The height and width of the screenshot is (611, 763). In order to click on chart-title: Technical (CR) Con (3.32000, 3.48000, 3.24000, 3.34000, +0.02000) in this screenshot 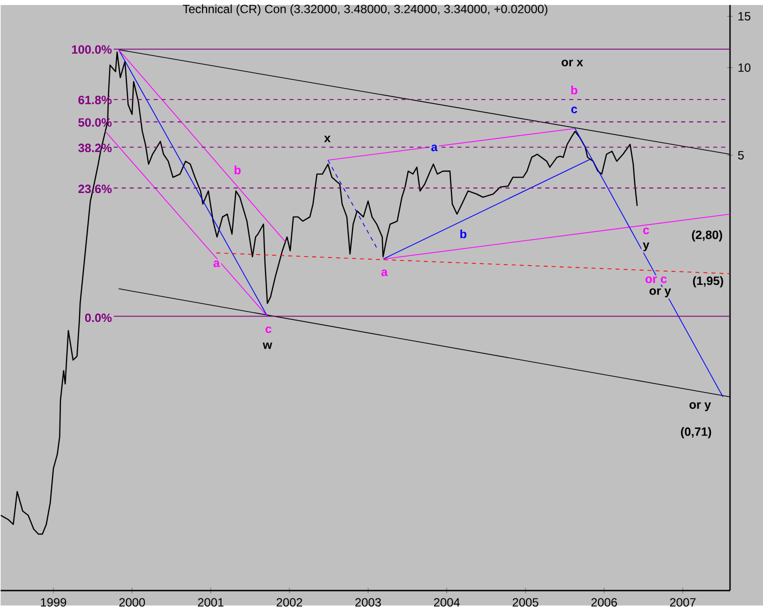, I will do `click(365, 10)`.